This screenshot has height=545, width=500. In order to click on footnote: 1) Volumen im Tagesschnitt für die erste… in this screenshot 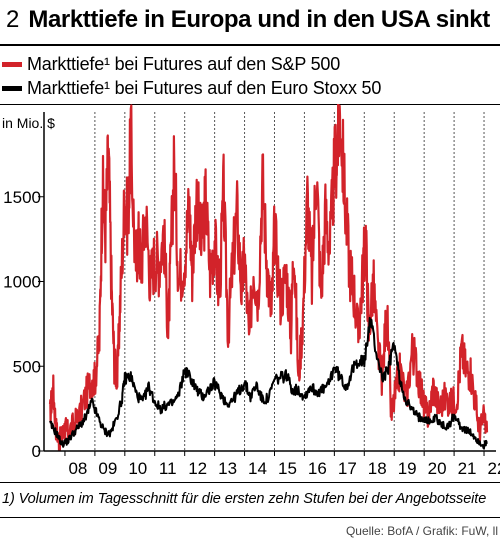, I will do `click(244, 499)`.